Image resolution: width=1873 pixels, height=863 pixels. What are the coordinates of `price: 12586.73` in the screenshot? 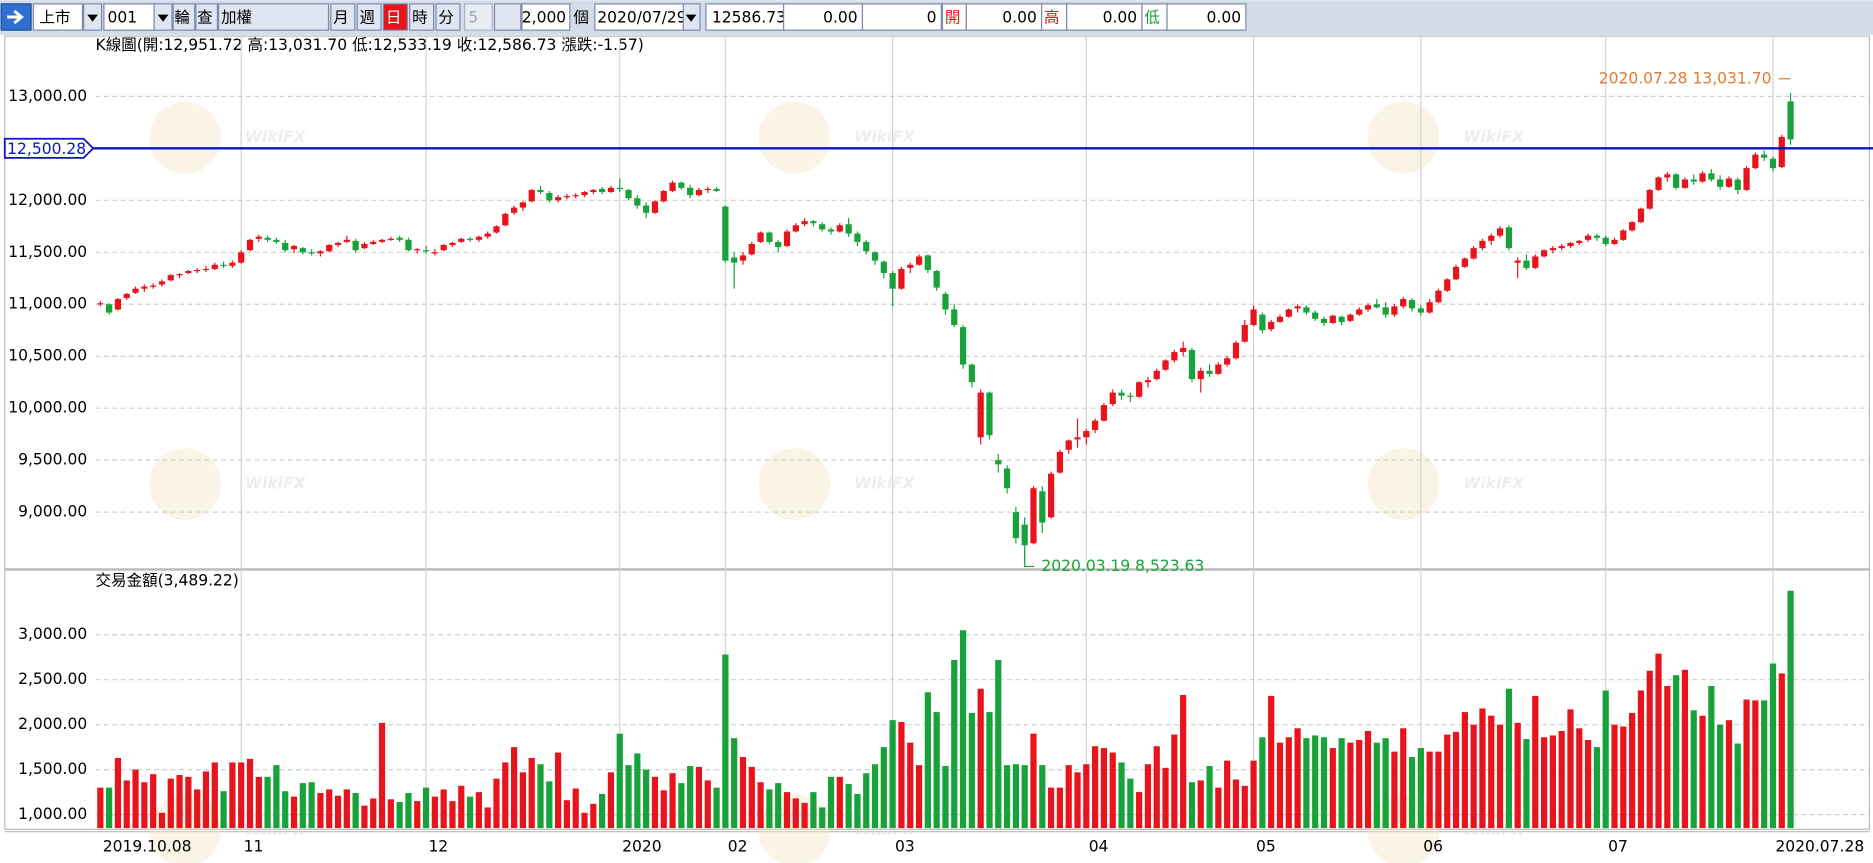 It's located at (749, 18).